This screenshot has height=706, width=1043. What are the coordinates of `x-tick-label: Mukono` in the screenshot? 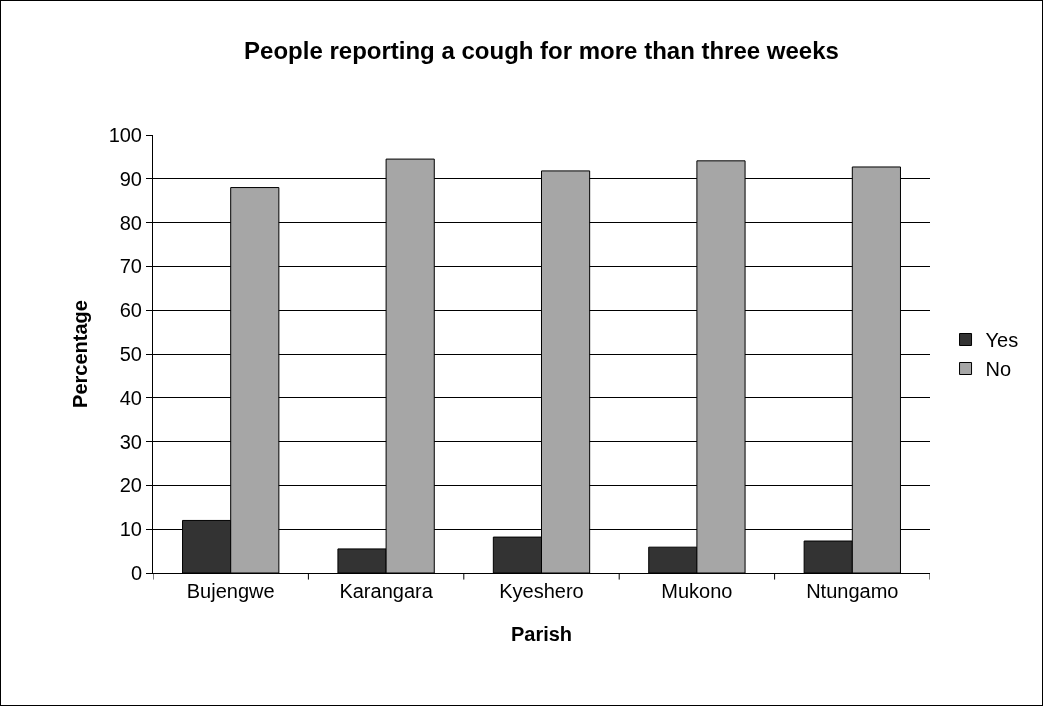 It's located at (697, 591).